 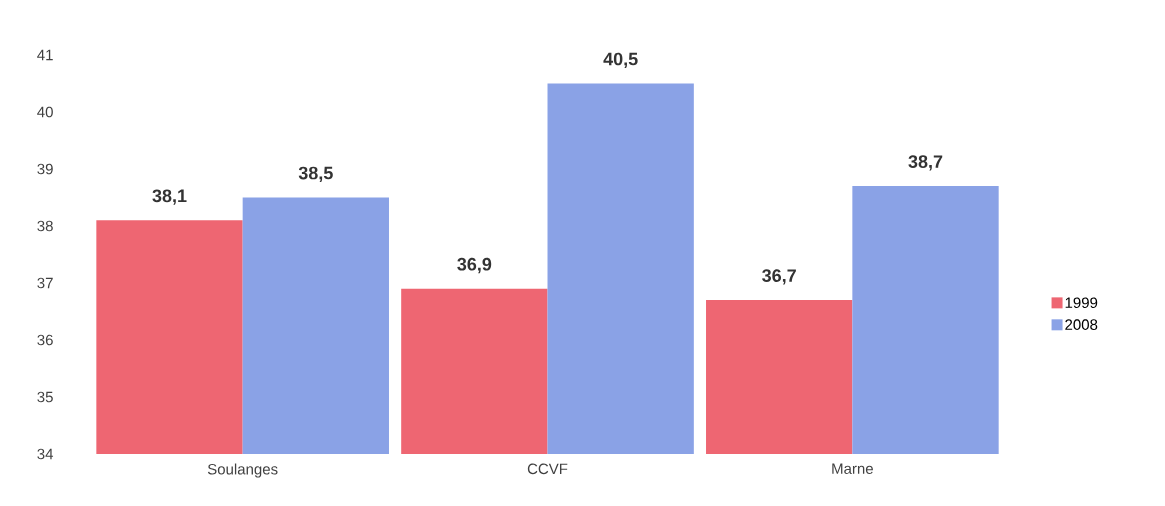 I want to click on legend-label: 2008, so click(x=1081, y=324).